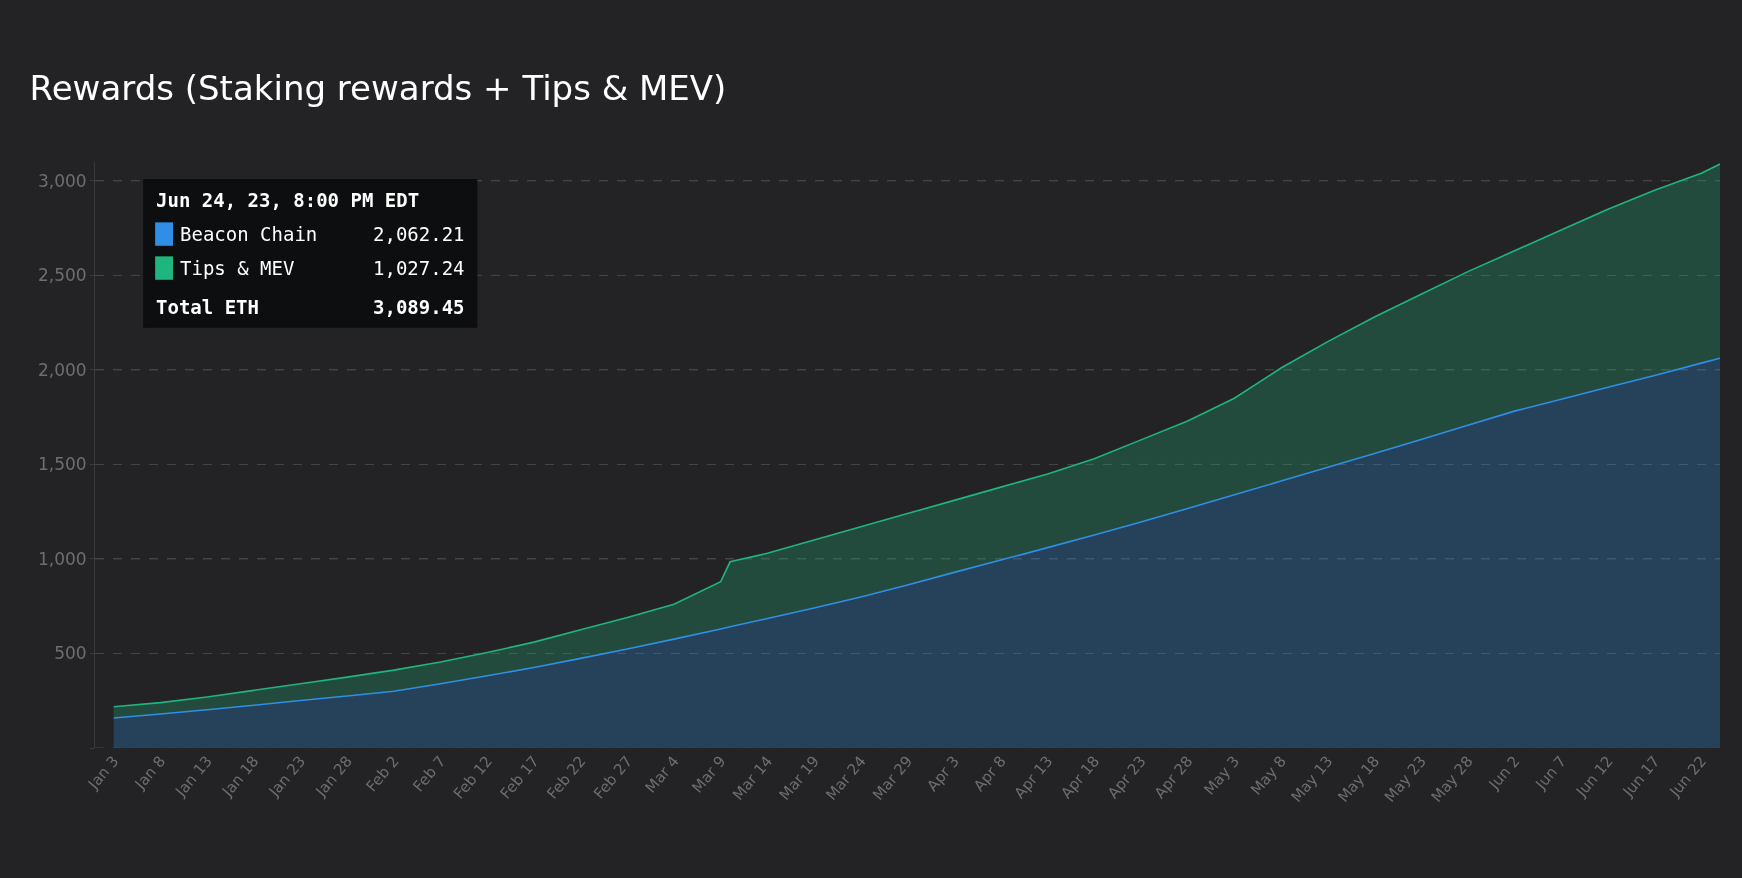  I want to click on x-tick-label: Jun 22, so click(1688, 776).